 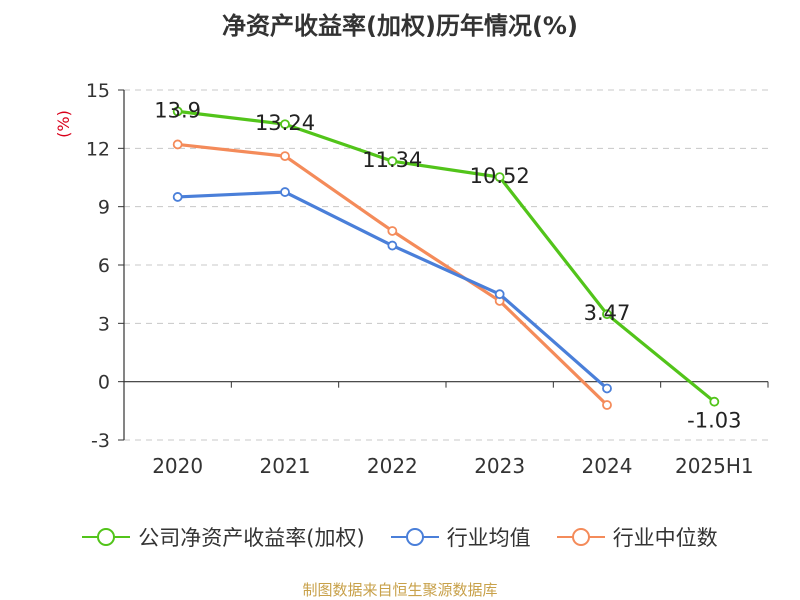 I want to click on legend-item: 行业中位数, so click(x=637, y=537).